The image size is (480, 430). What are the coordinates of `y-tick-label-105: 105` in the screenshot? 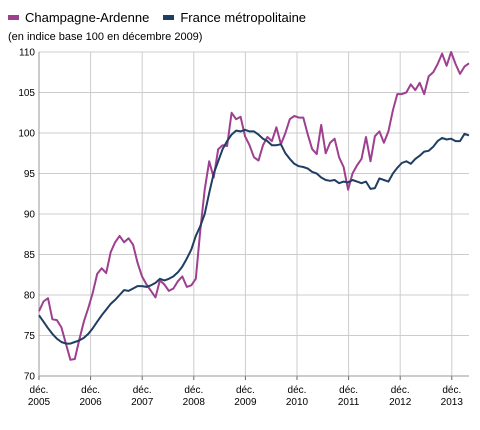 It's located at (26, 93).